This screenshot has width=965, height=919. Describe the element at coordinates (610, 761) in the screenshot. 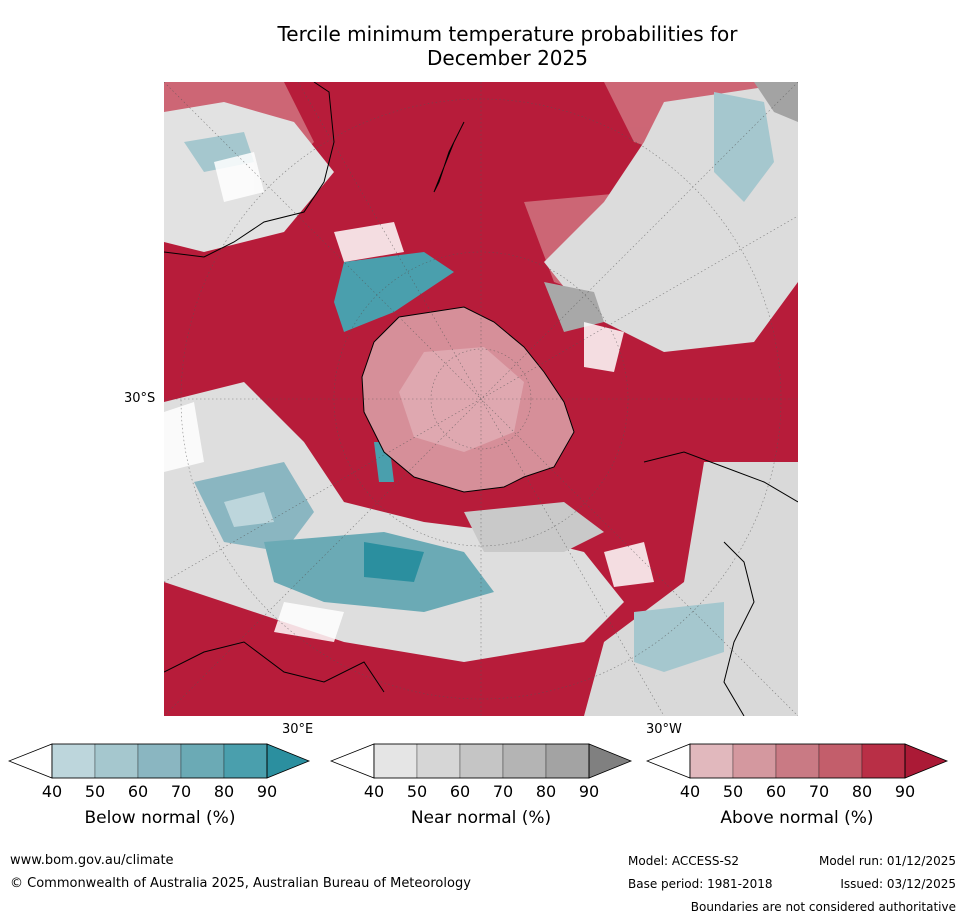

I see `colorbar-near-extend-high` at that location.